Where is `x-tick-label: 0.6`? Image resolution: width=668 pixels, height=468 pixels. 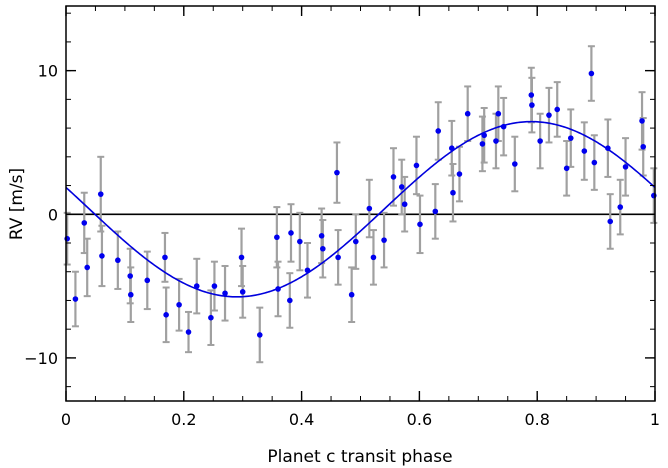
x-tick-label: 0.6 is located at coordinates (419, 419).